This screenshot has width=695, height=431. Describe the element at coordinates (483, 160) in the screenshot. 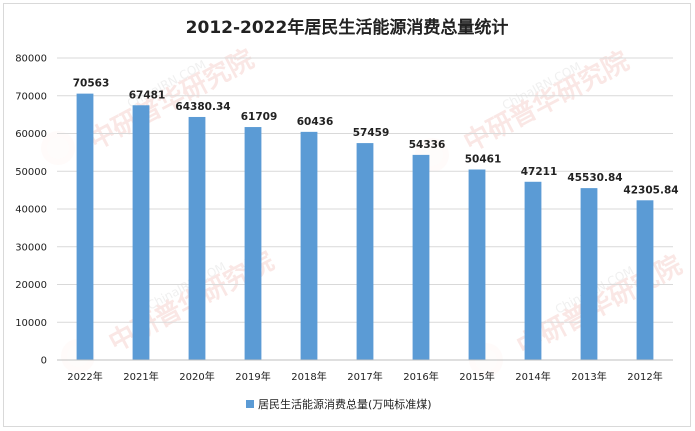

I see `data-label: 50461` at that location.